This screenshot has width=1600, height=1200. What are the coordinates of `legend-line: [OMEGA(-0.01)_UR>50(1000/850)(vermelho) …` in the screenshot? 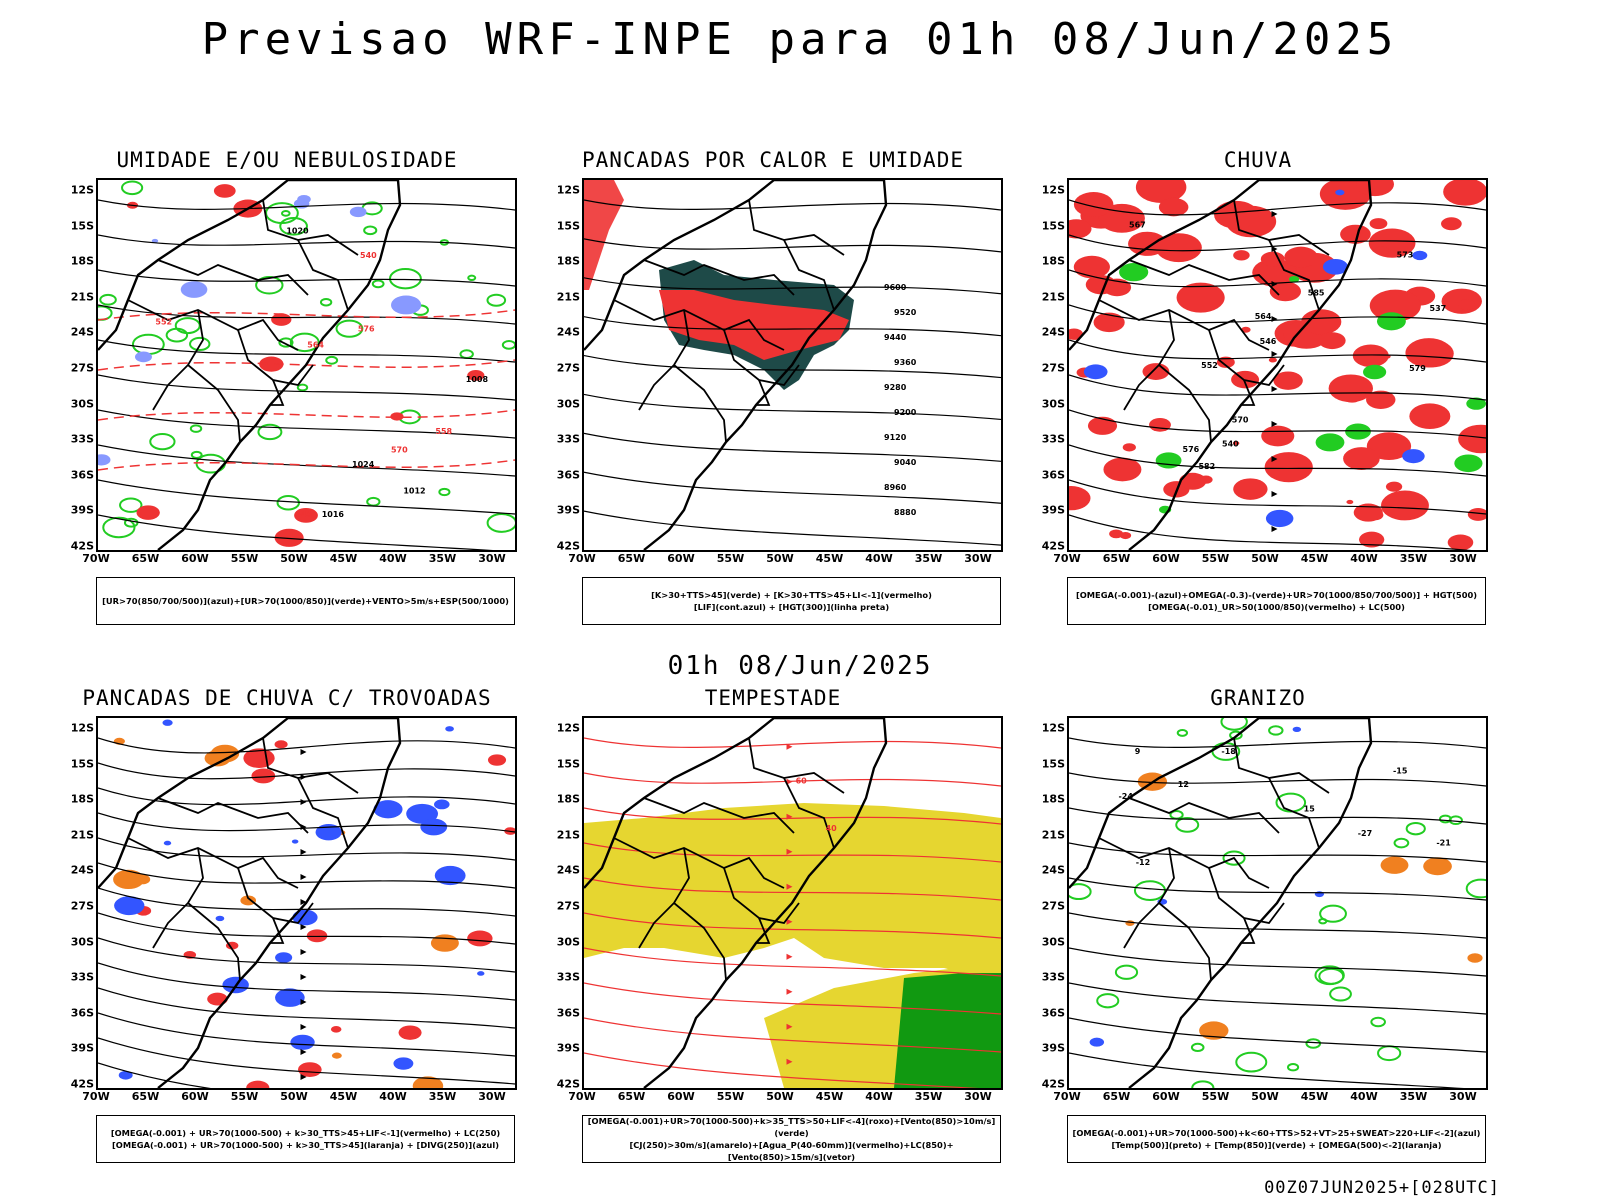 It's located at (1276, 607).